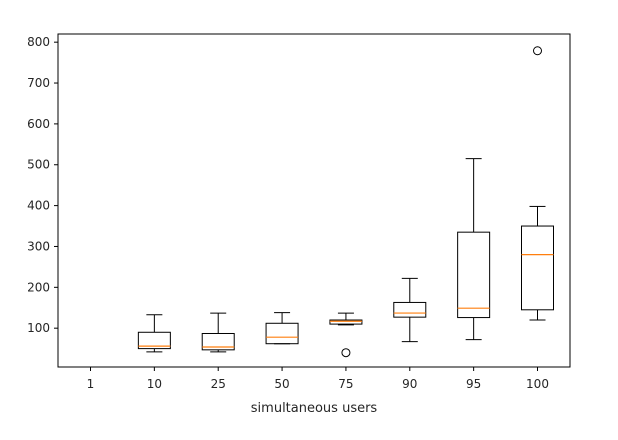 The height and width of the screenshot is (440, 618). I want to click on y-tick-label: 600, so click(38, 124).